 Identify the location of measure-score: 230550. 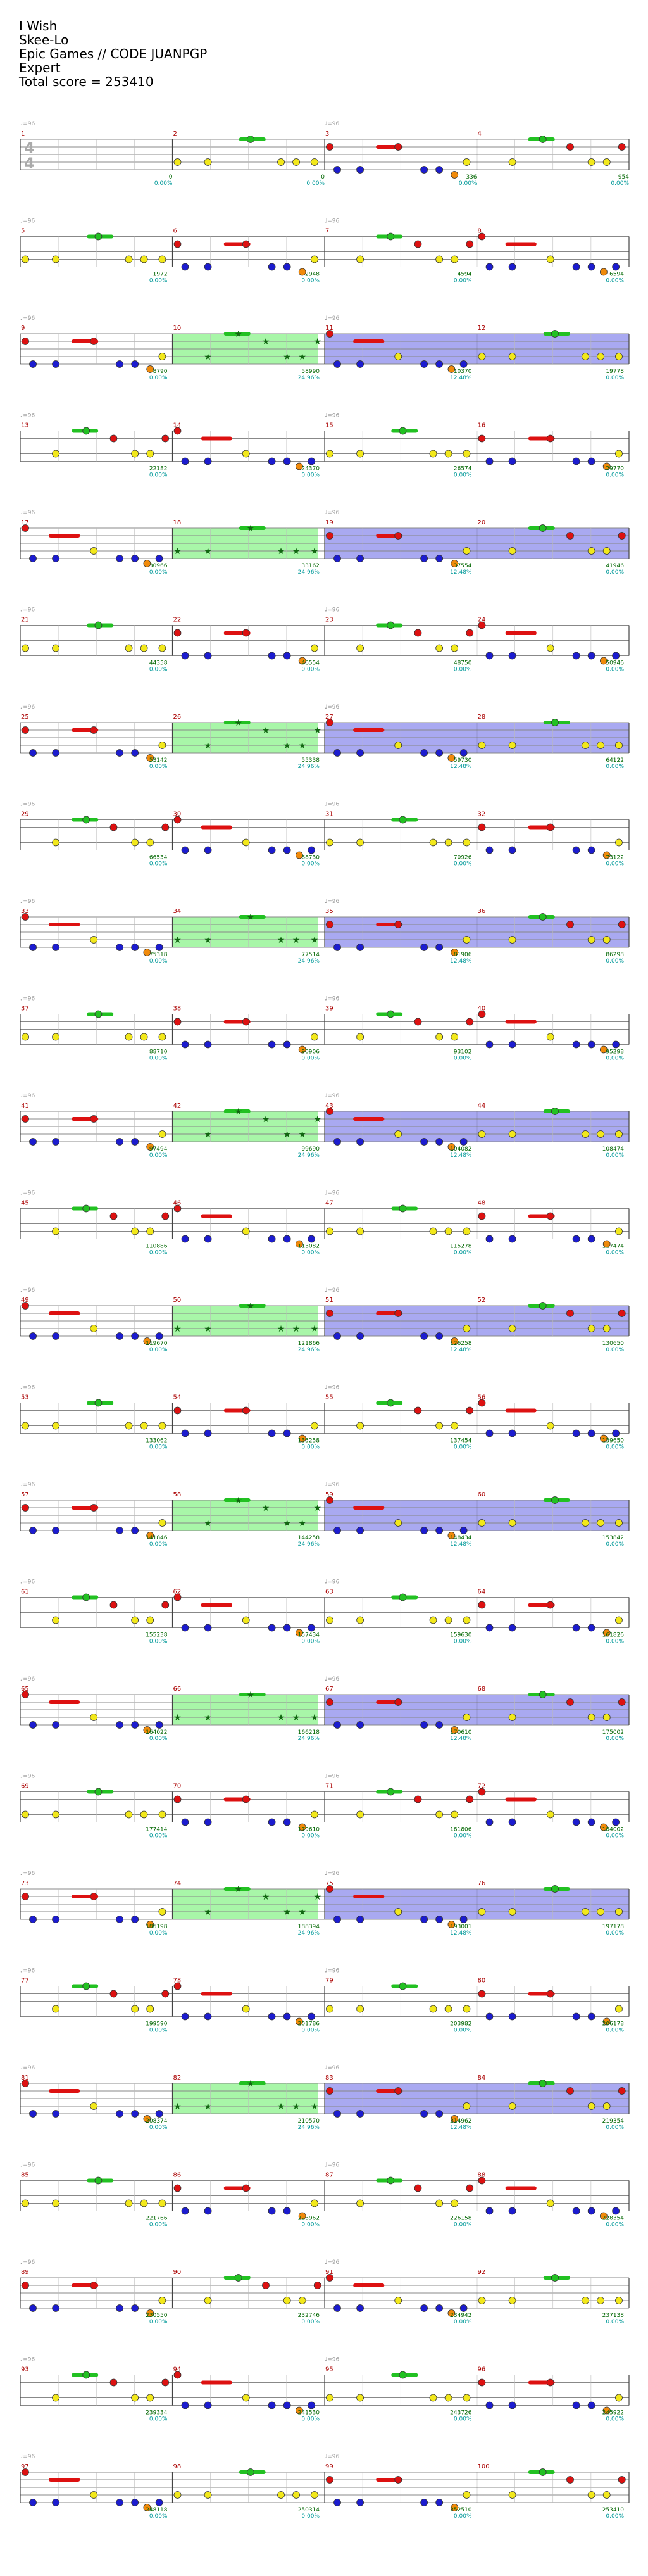
(157, 2316).